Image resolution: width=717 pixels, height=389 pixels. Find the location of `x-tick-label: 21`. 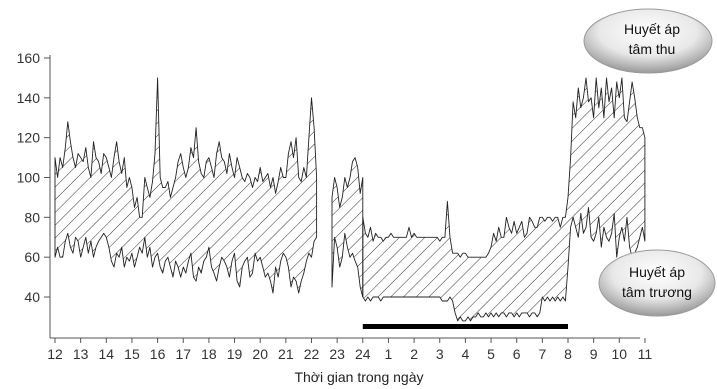

x-tick-label: 21 is located at coordinates (286, 354).